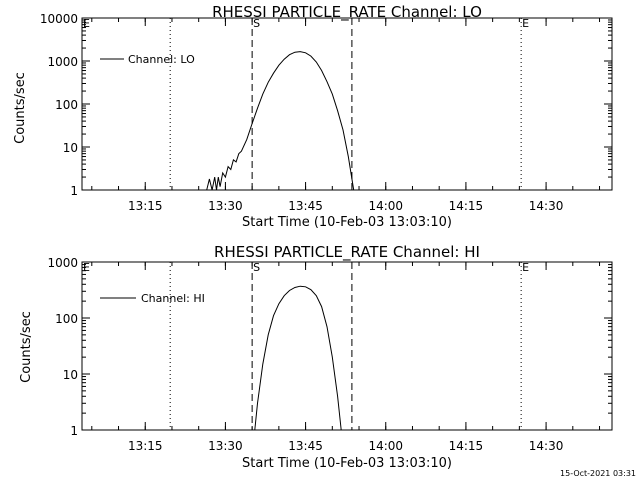  Describe the element at coordinates (225, 206) in the screenshot. I see `x-tick-label-lo: 13:30` at that location.